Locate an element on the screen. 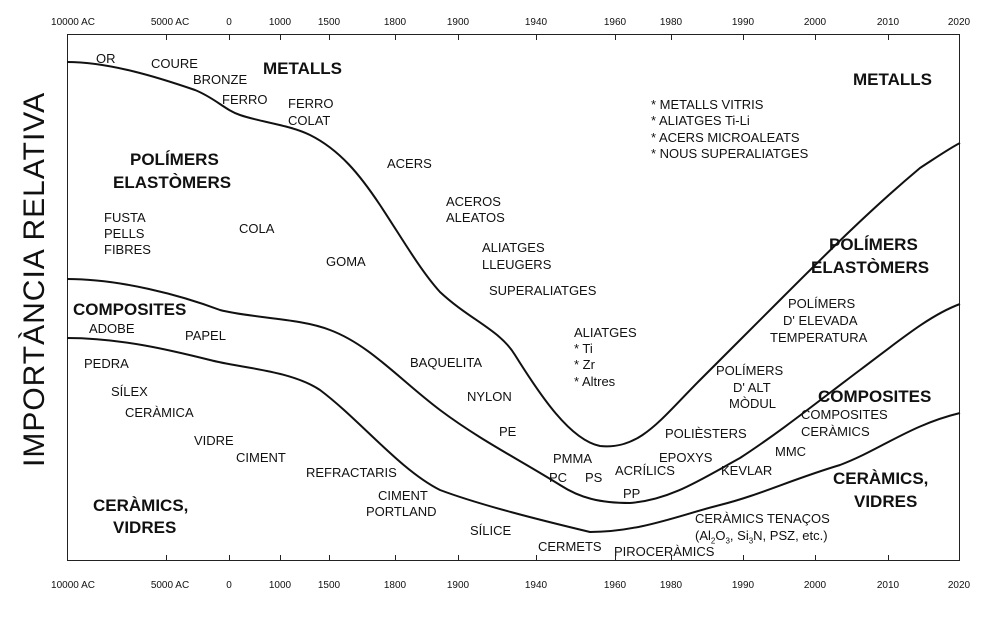 The height and width of the screenshot is (643, 993). label-ceramics-left-1: CERÀMICS, is located at coordinates (141, 505).